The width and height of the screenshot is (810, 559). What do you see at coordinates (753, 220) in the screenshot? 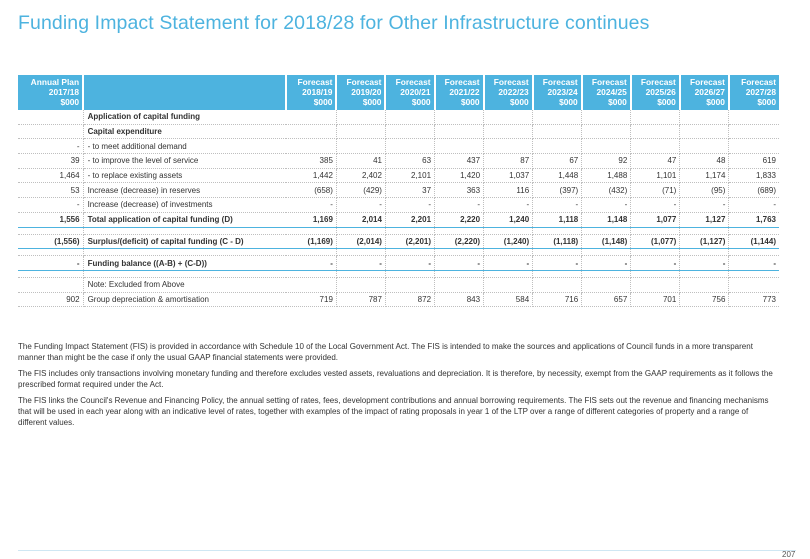
I see `value-cell: 1,763` at bounding box center [753, 220].